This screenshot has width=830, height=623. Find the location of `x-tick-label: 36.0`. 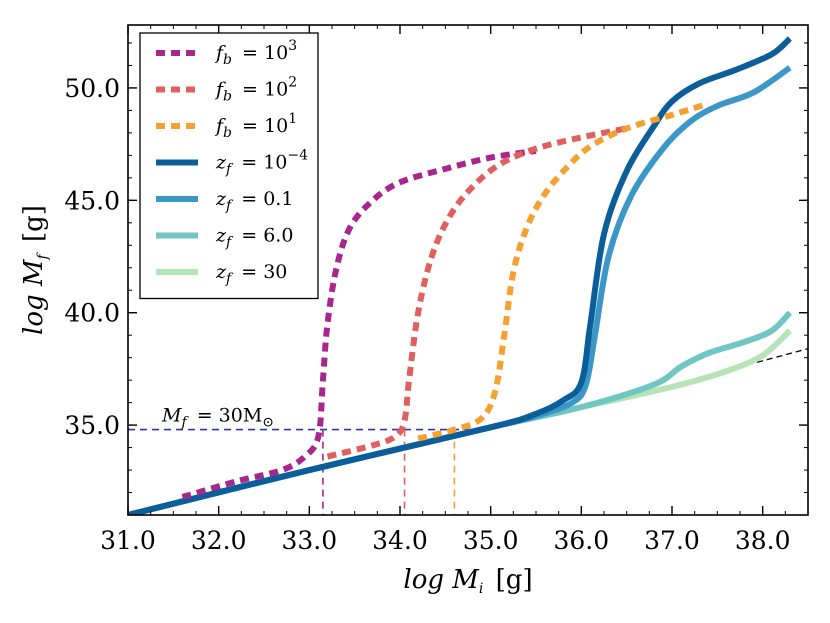

x-tick-label: 36.0 is located at coordinates (581, 540).